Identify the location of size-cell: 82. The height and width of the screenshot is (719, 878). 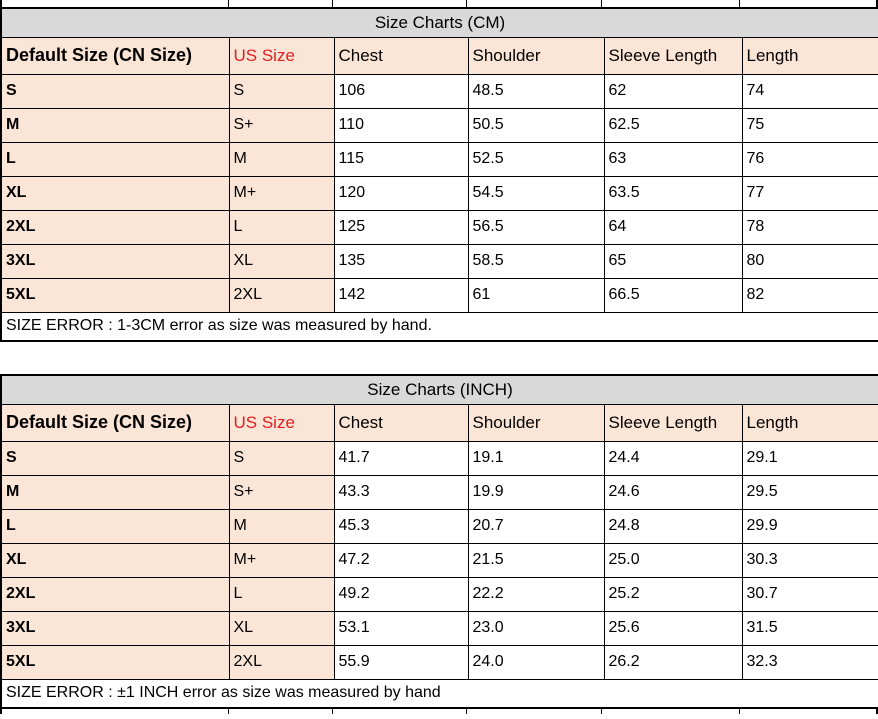
(809, 295).